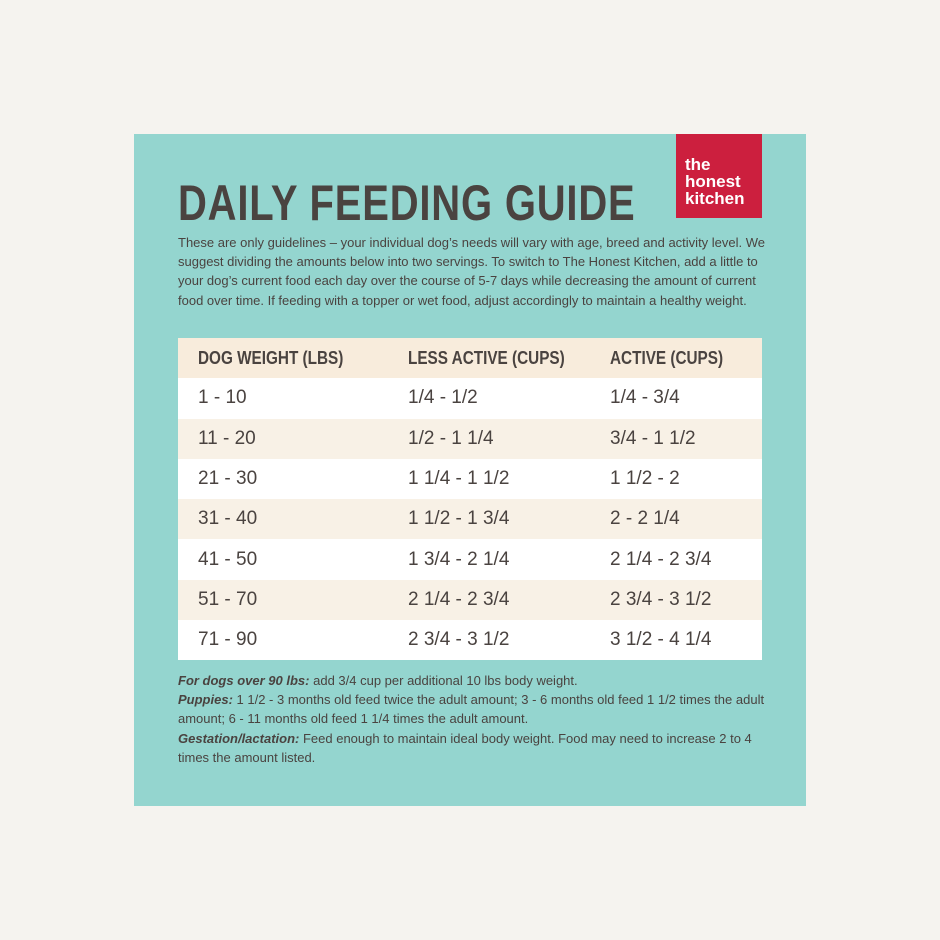 The height and width of the screenshot is (940, 940). Describe the element at coordinates (205, 700) in the screenshot. I see `note-label: Puppies:` at that location.